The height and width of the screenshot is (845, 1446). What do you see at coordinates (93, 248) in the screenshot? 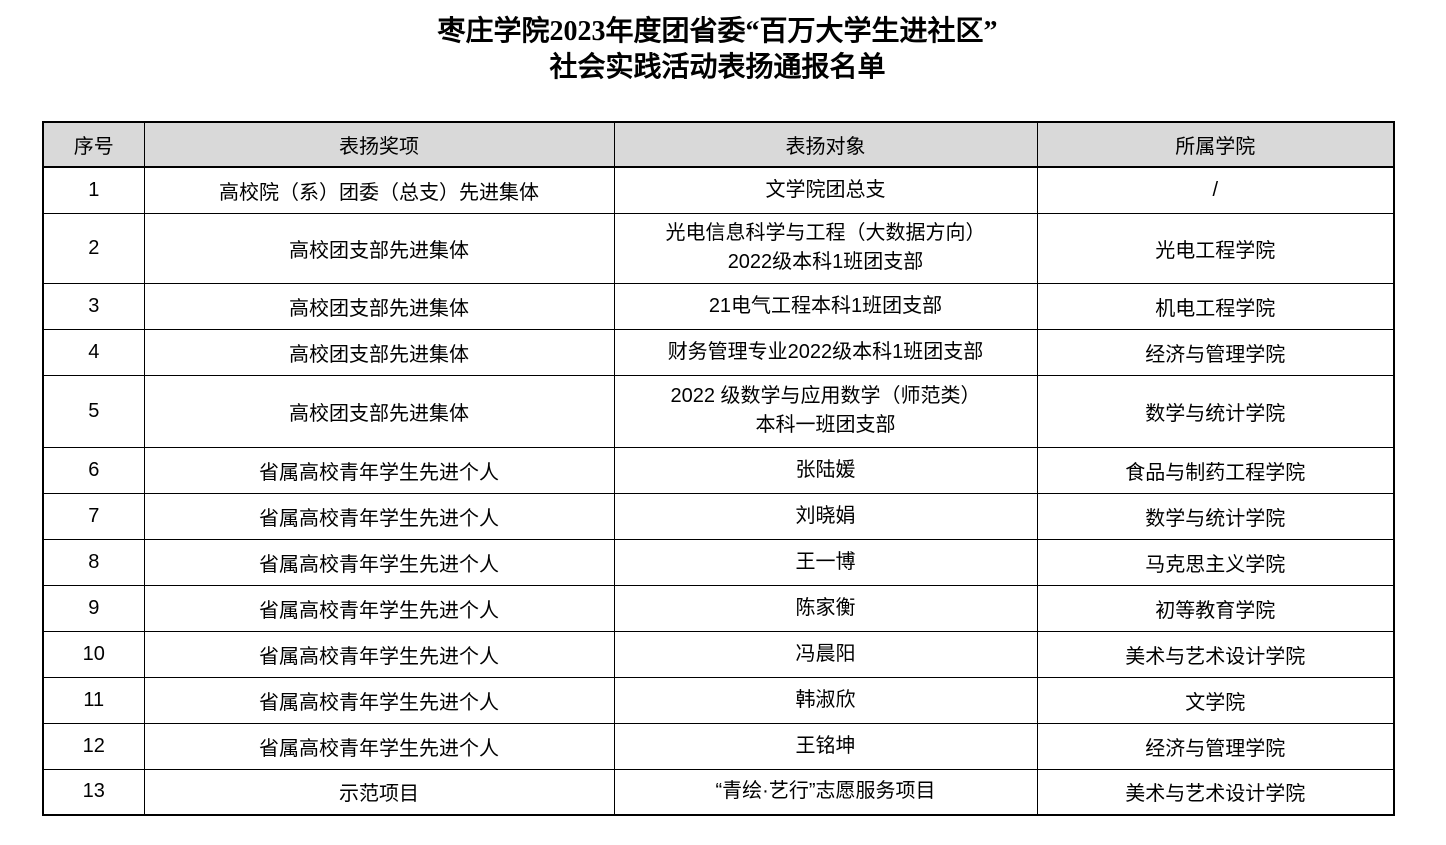
I see `cell-no: 2` at bounding box center [93, 248].